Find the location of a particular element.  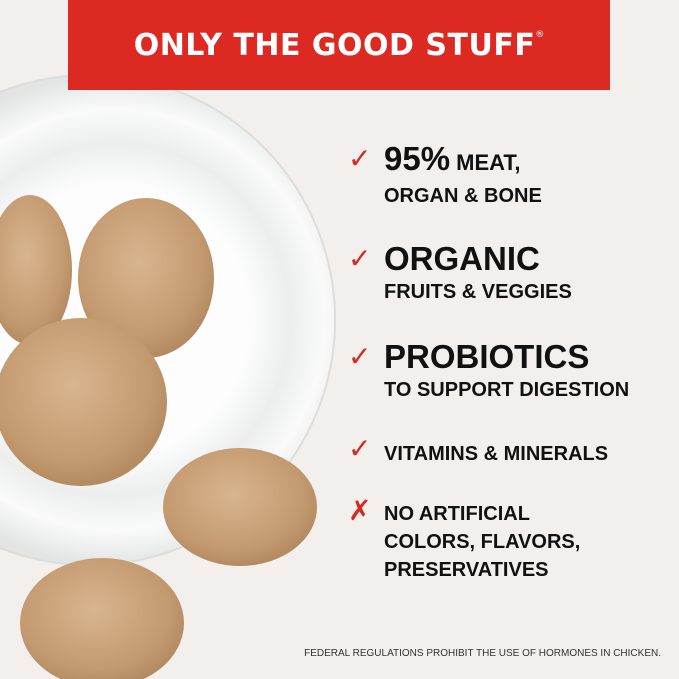

benefit-detail: ORGAN & BONE is located at coordinates (463, 196).